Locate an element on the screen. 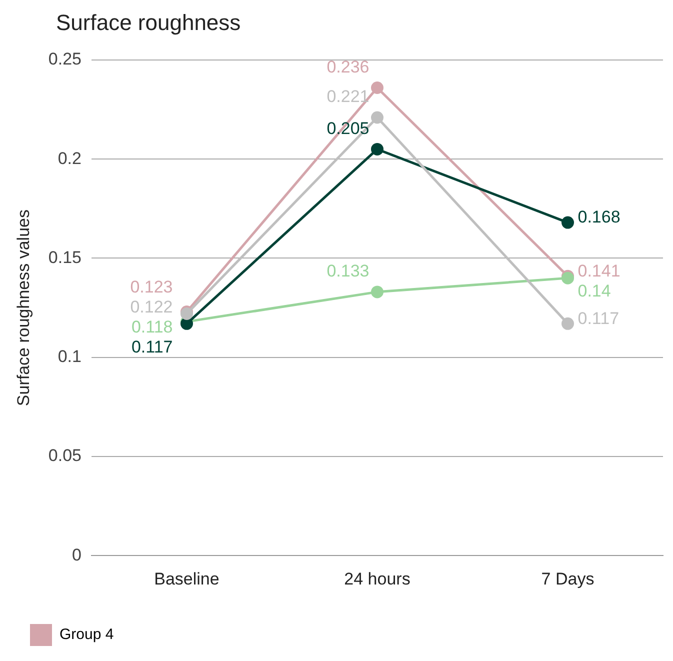  data-label: 0.122 is located at coordinates (151, 306).